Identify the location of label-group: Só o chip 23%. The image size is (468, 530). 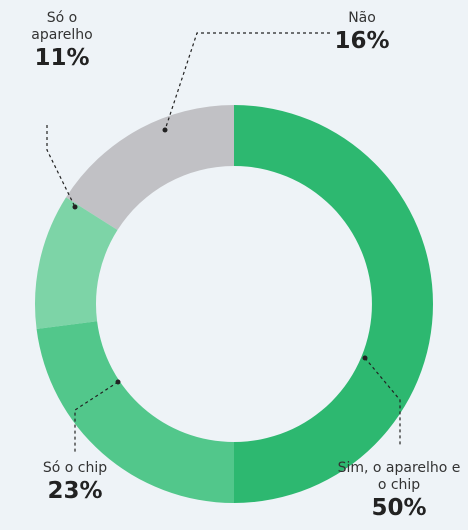
(75, 482).